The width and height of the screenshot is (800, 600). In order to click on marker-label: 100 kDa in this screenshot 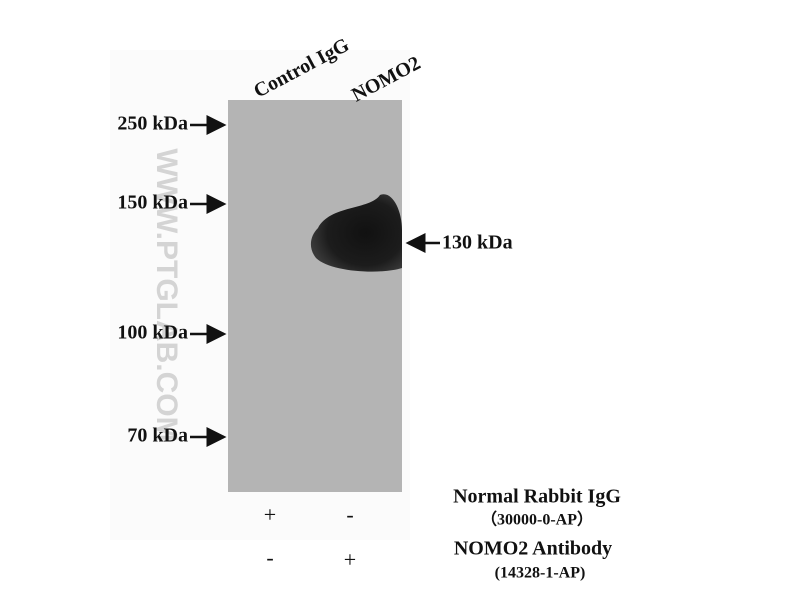, I will do `click(152, 333)`.